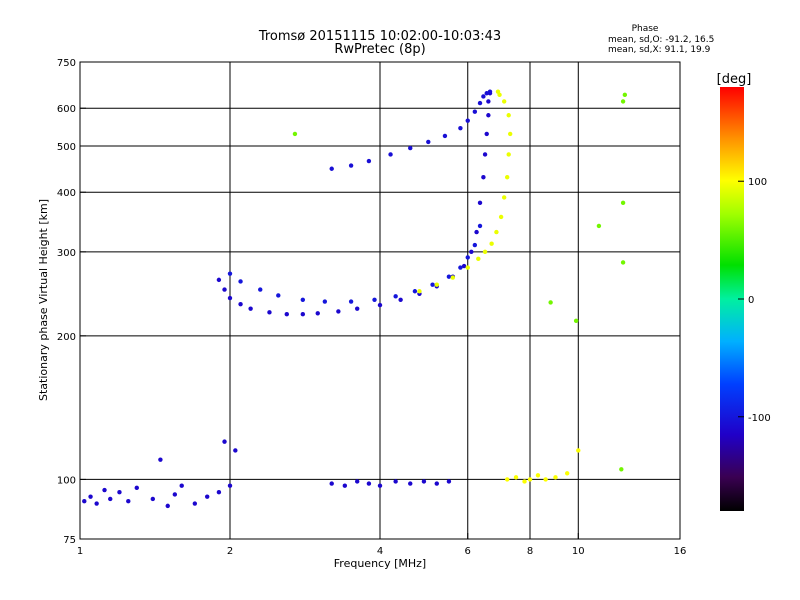 This screenshot has height=600, width=800. I want to click on colorbar-tick-label: 100, so click(757, 182).